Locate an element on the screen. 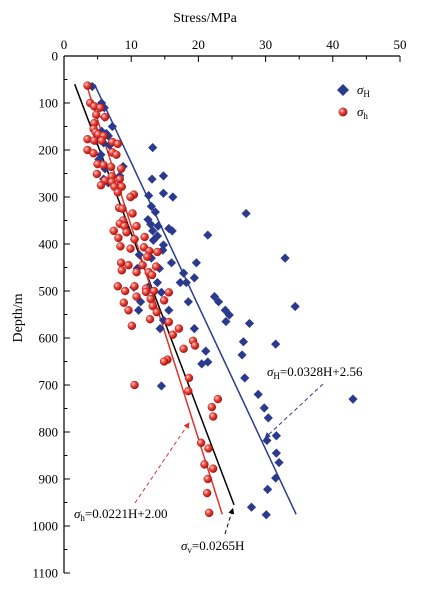 This screenshot has height=597, width=422. arrow-sigma-h-fit is located at coordinates (162, 462).